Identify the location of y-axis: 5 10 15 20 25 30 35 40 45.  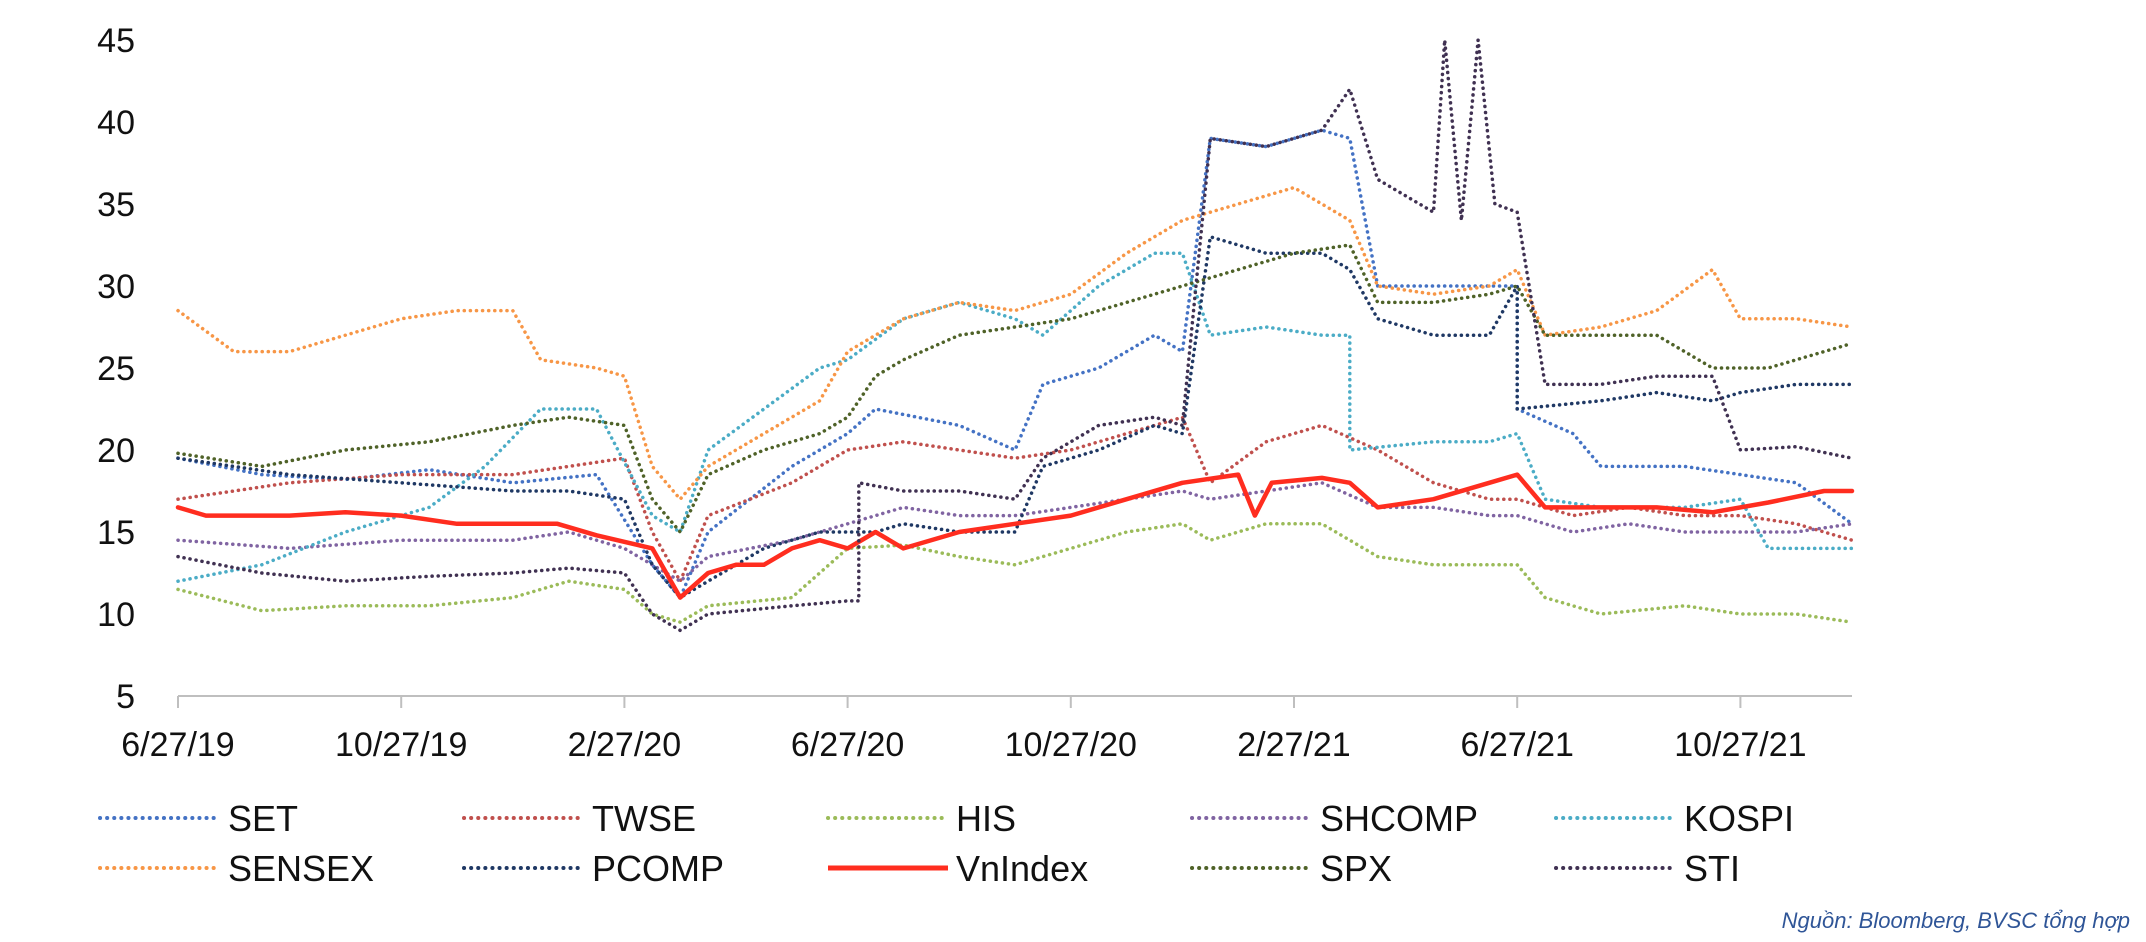
(116, 369).